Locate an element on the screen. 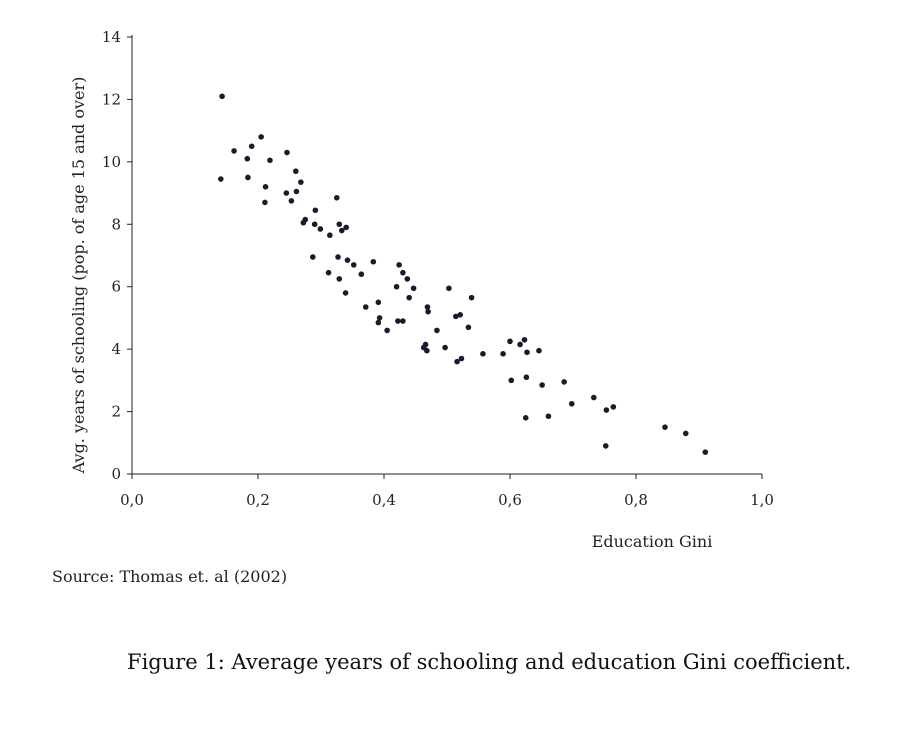 Image resolution: width=911 pixels, height=750 pixels. y-tick-label: 0 is located at coordinates (116, 474).